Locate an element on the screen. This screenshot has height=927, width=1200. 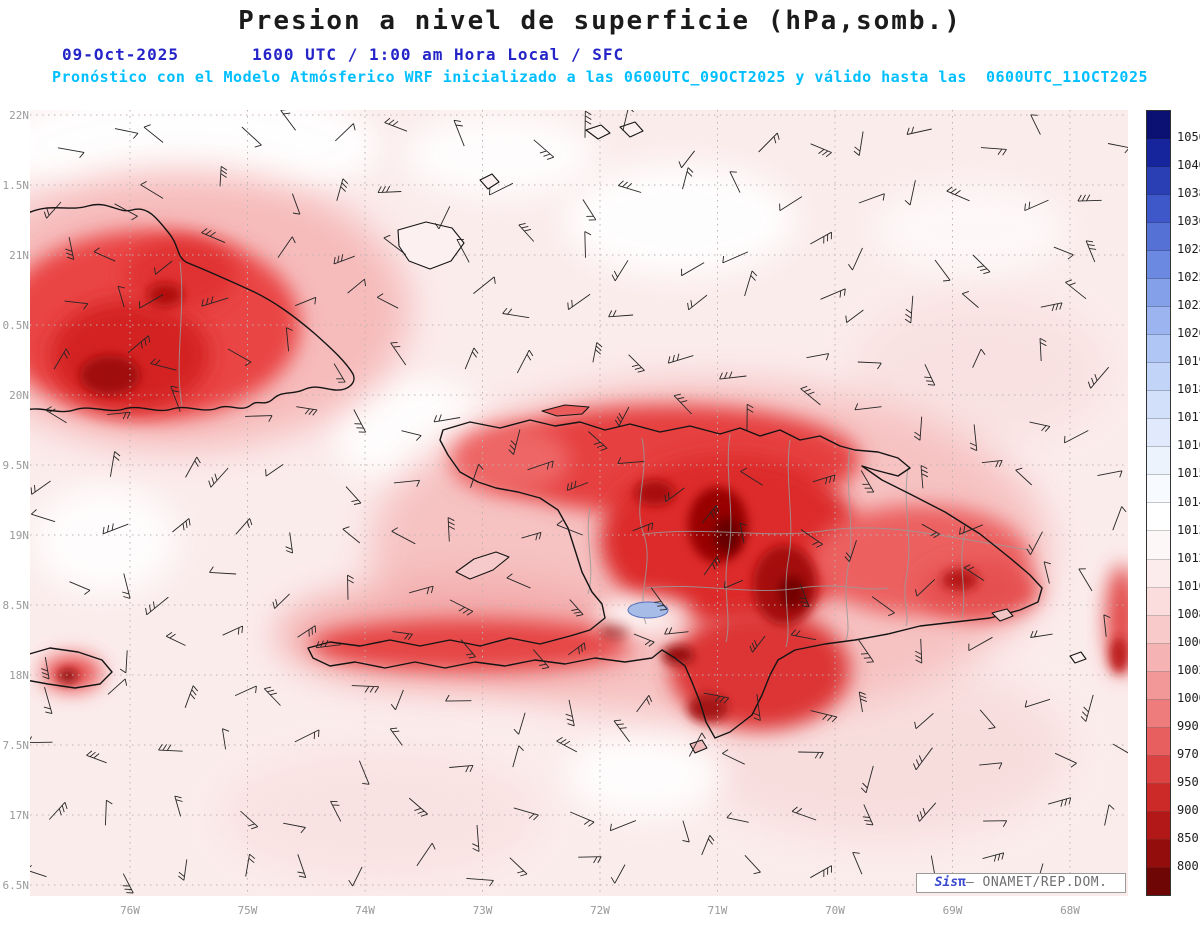
colorbar-label: 850 is located at coordinates (1188, 837).